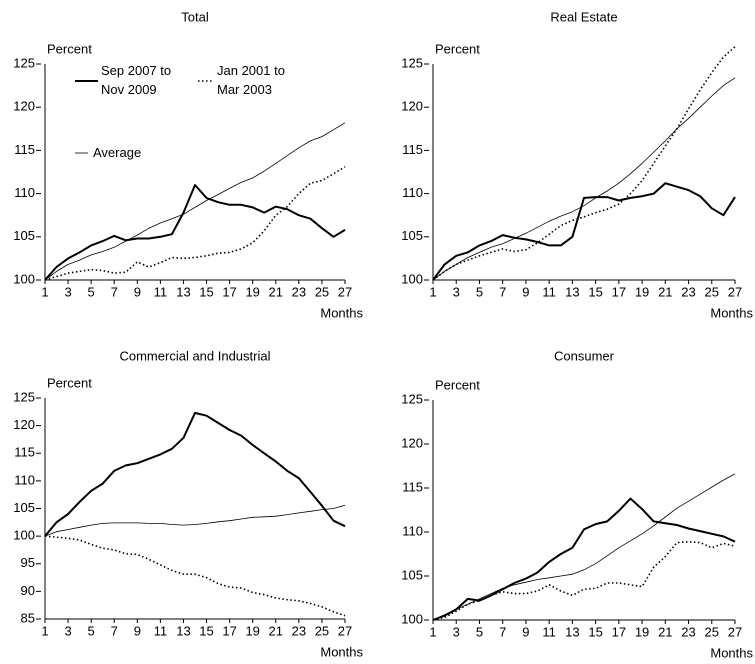 This screenshot has height=664, width=755. Describe the element at coordinates (251, 80) in the screenshot. I see `legend-label: Jan 2001 to Mar 2003` at that location.